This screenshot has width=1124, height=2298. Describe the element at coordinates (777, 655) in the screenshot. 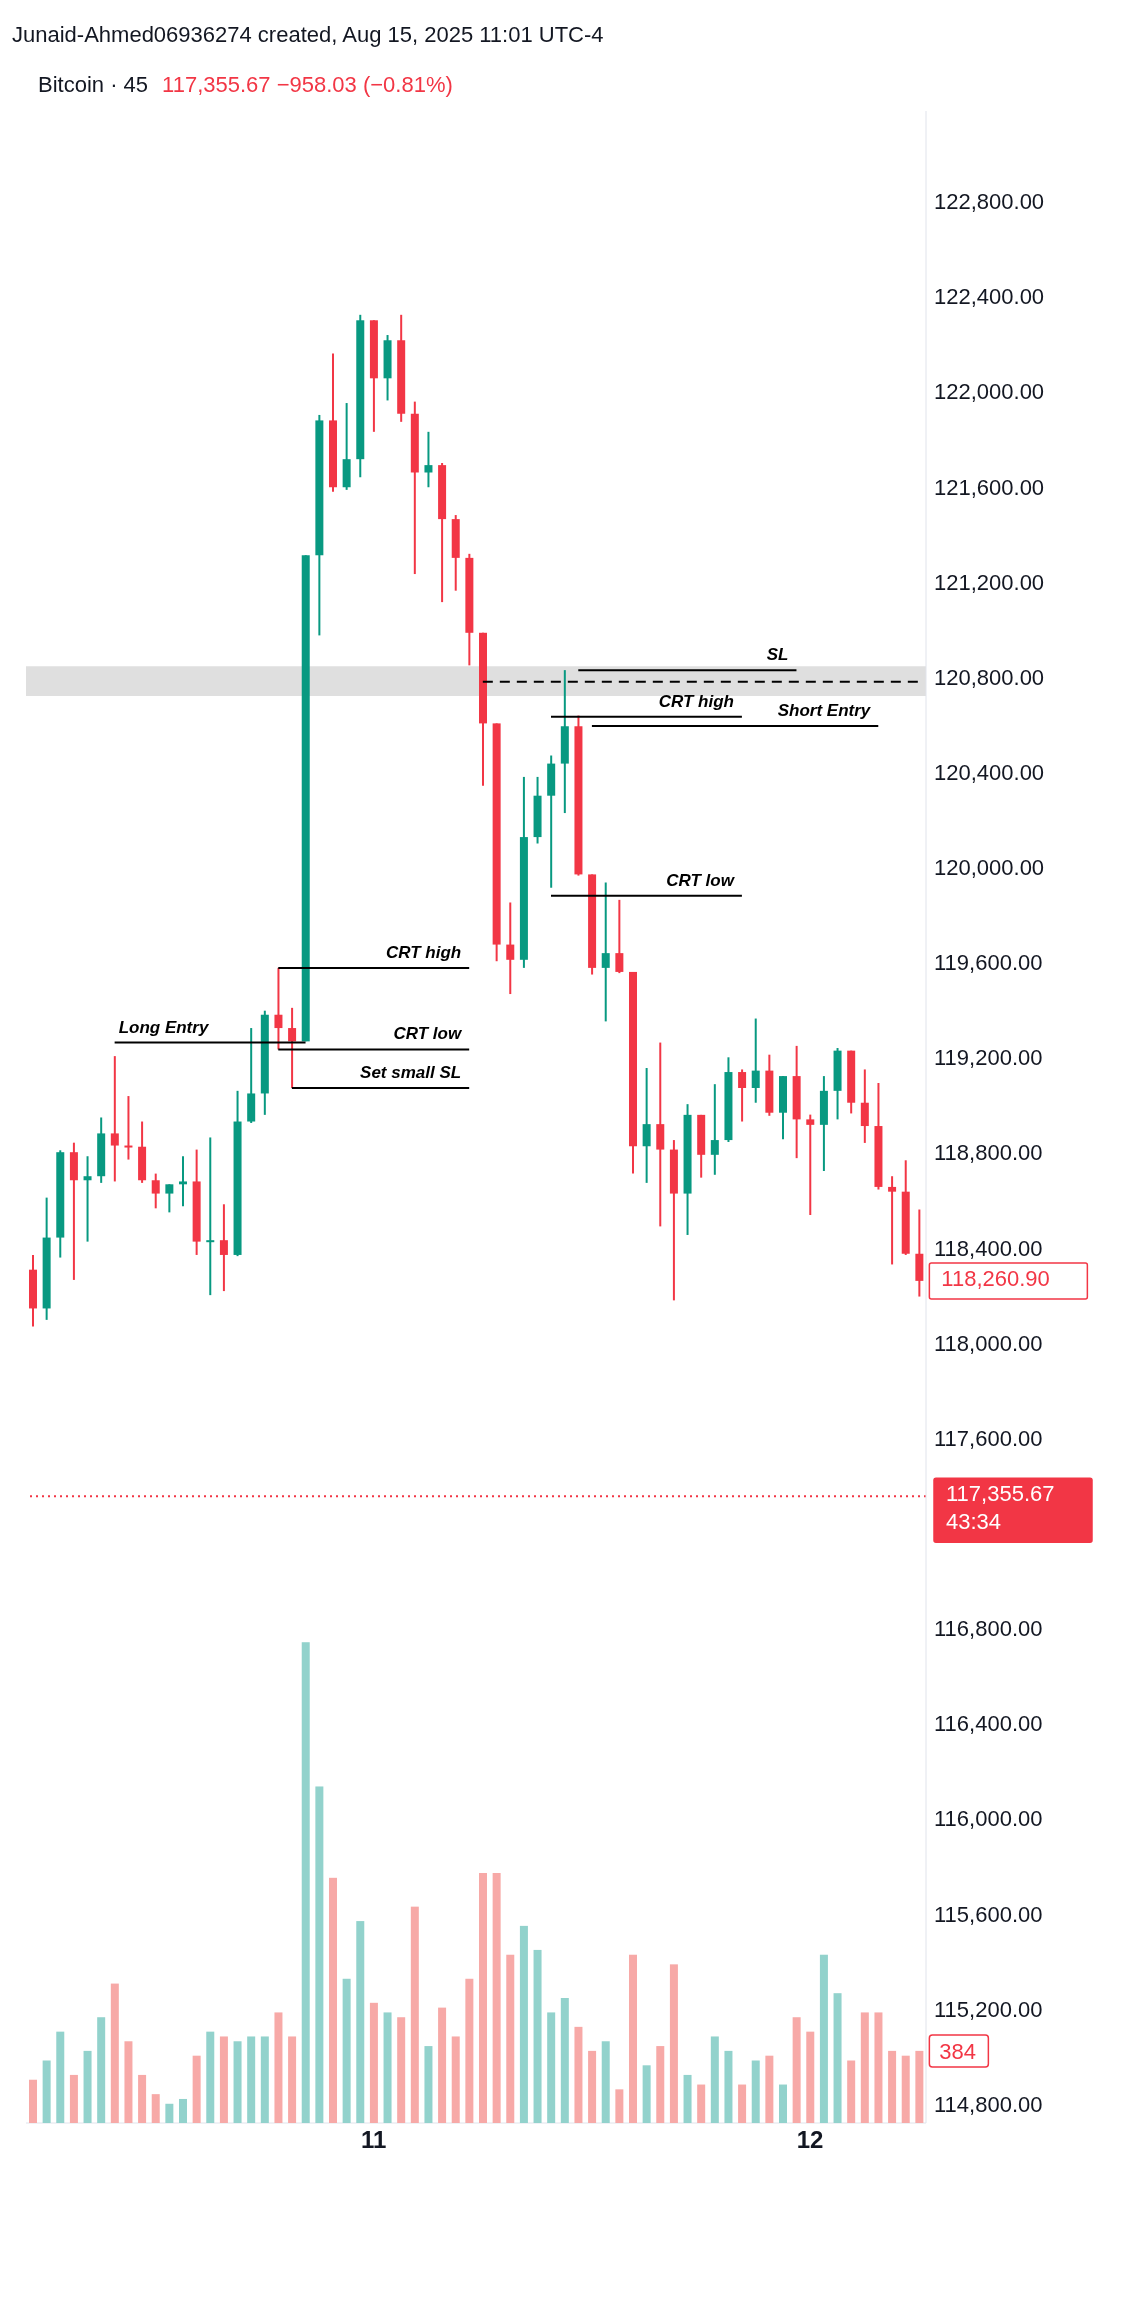

I see `ref-line-label: SL` at that location.